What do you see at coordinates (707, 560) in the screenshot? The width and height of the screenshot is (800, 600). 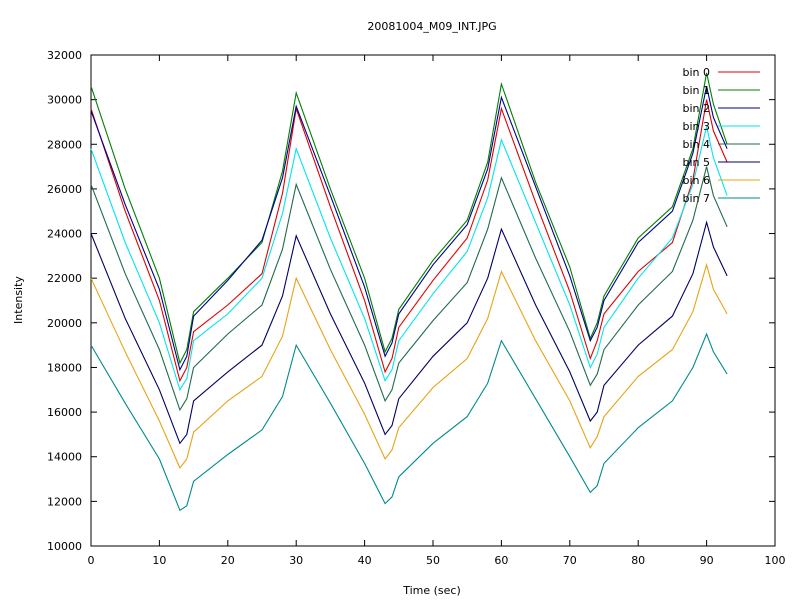 I see `x-tick-label: 90` at bounding box center [707, 560].